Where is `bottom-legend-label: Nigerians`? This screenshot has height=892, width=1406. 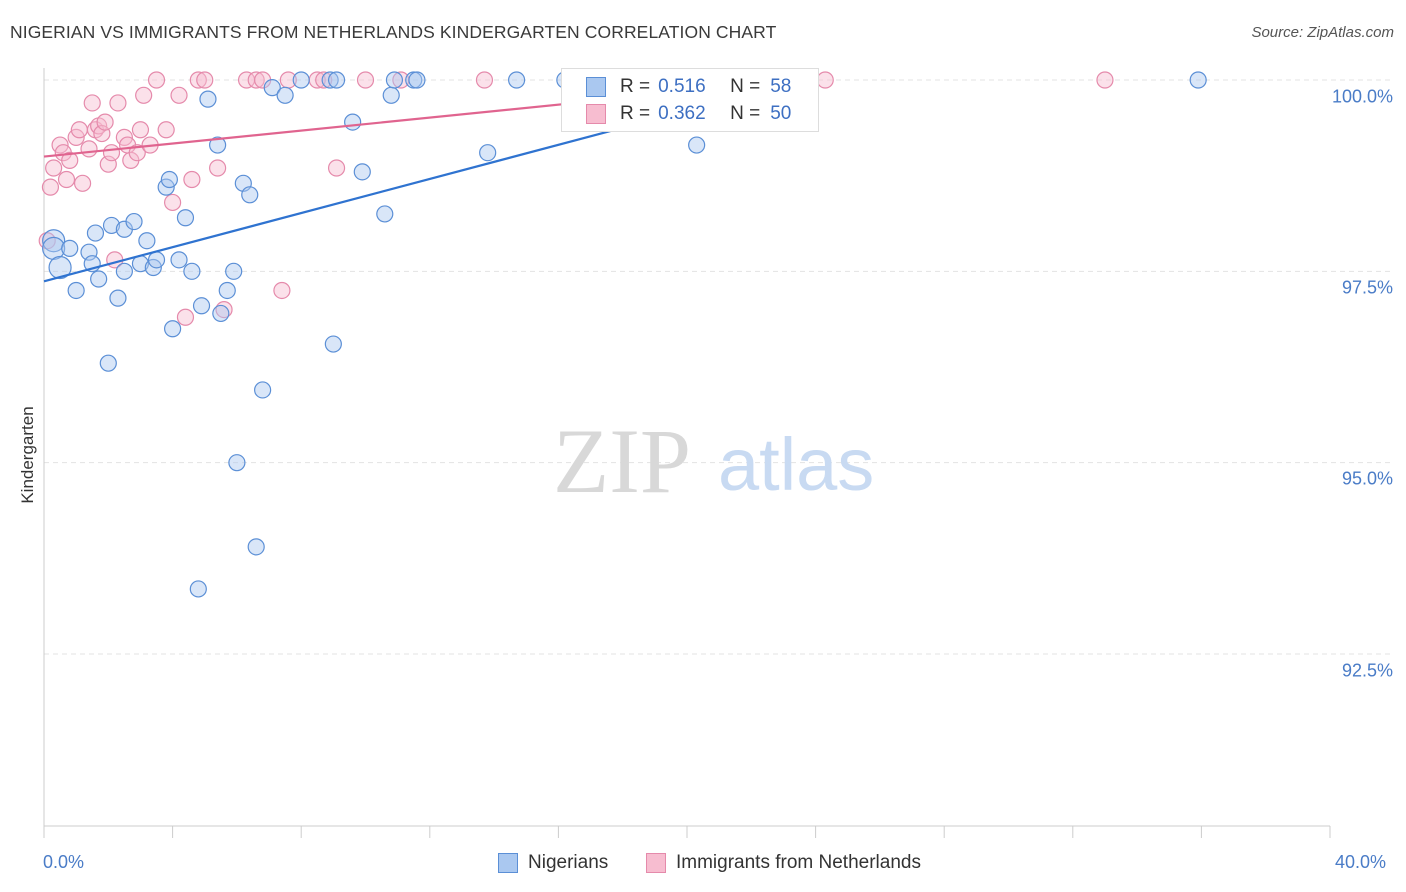
bottom-legend-label: Nigerians is located at coordinates (568, 862).